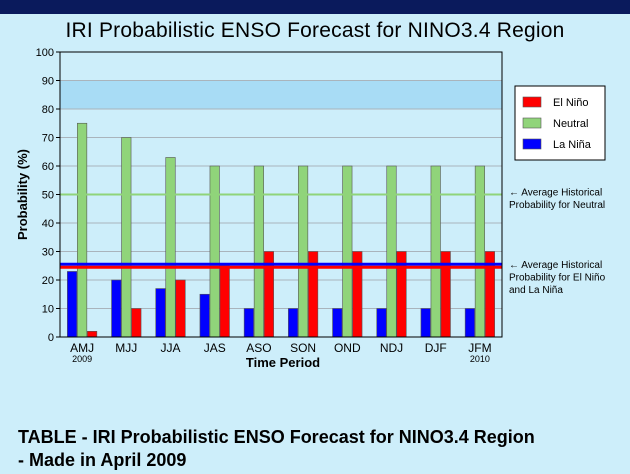 Image resolution: width=630 pixels, height=474 pixels. Describe the element at coordinates (170, 348) in the screenshot. I see `x-tick-label-jja: JJA` at that location.